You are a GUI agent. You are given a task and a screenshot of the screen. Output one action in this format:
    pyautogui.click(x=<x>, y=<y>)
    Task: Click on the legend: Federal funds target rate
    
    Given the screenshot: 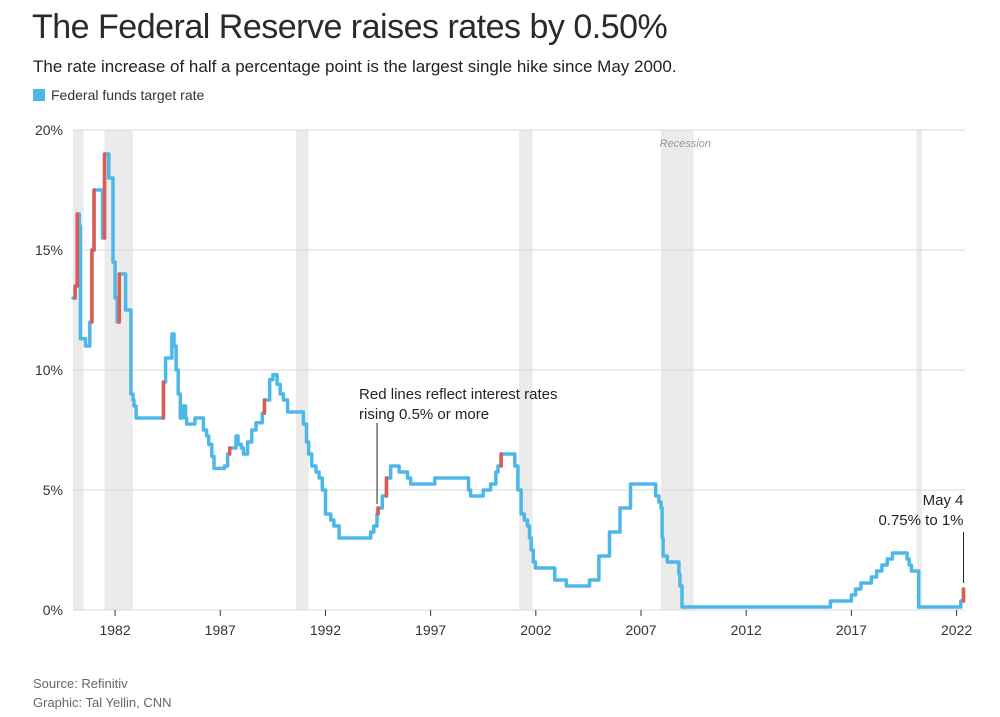 What is the action you would take?
    pyautogui.click(x=118, y=95)
    